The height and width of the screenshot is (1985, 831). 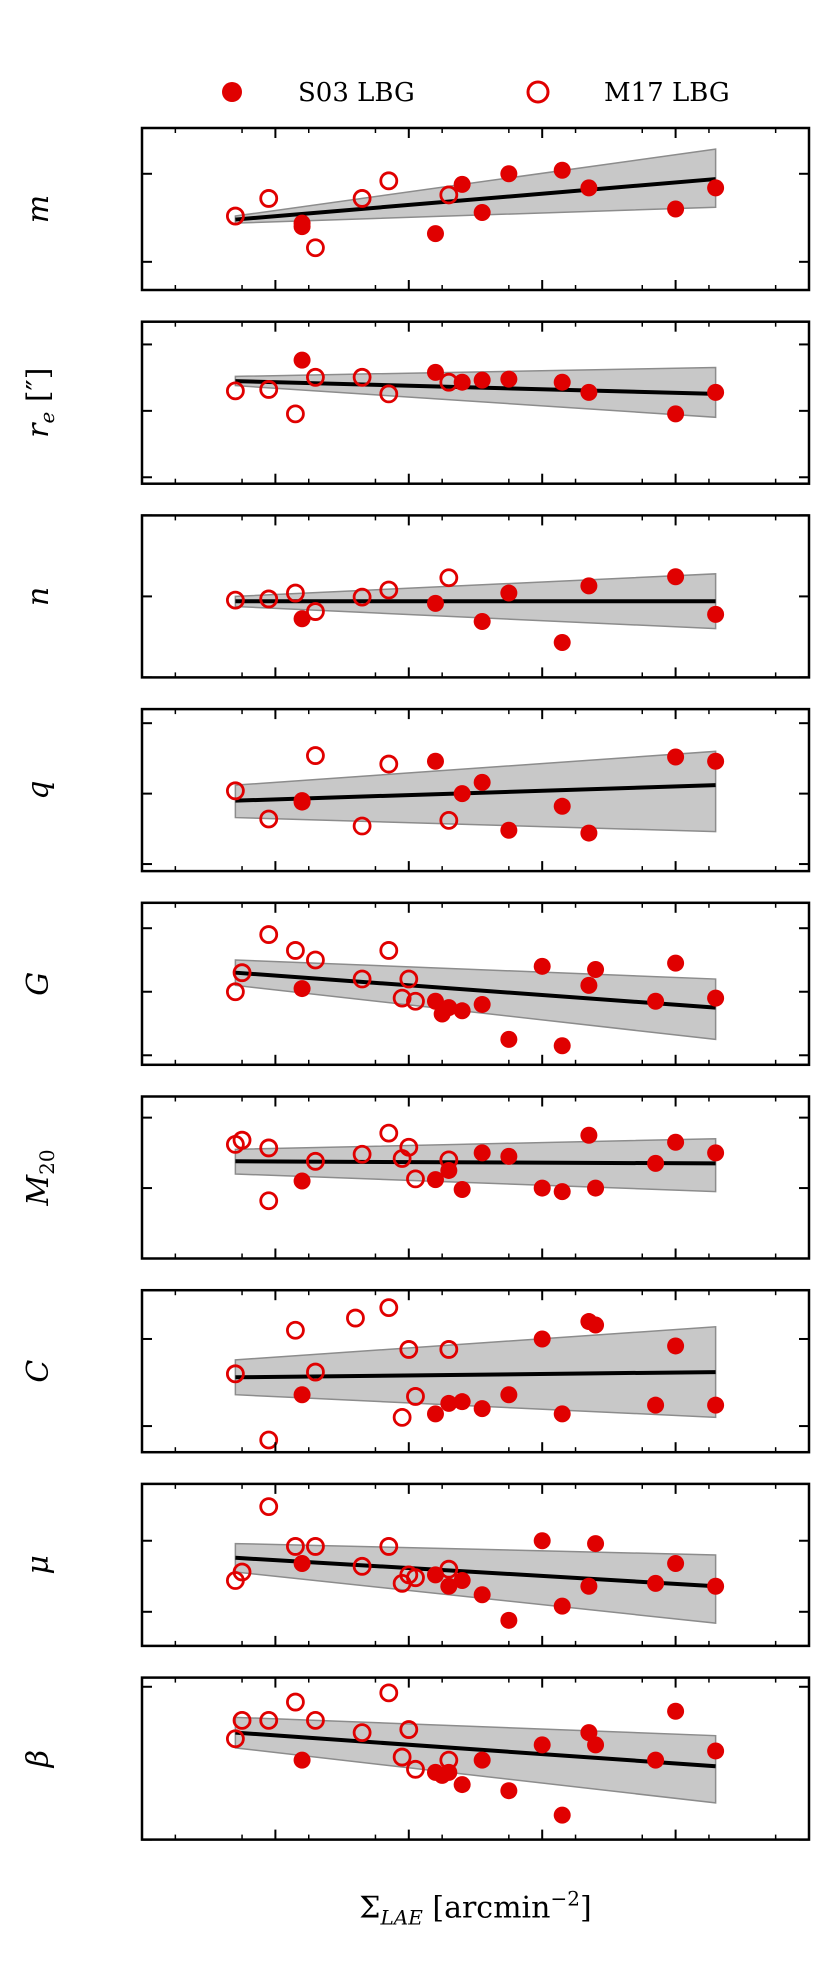 What do you see at coordinates (38, 1565) in the screenshot?
I see `y-axis-title: μ` at bounding box center [38, 1565].